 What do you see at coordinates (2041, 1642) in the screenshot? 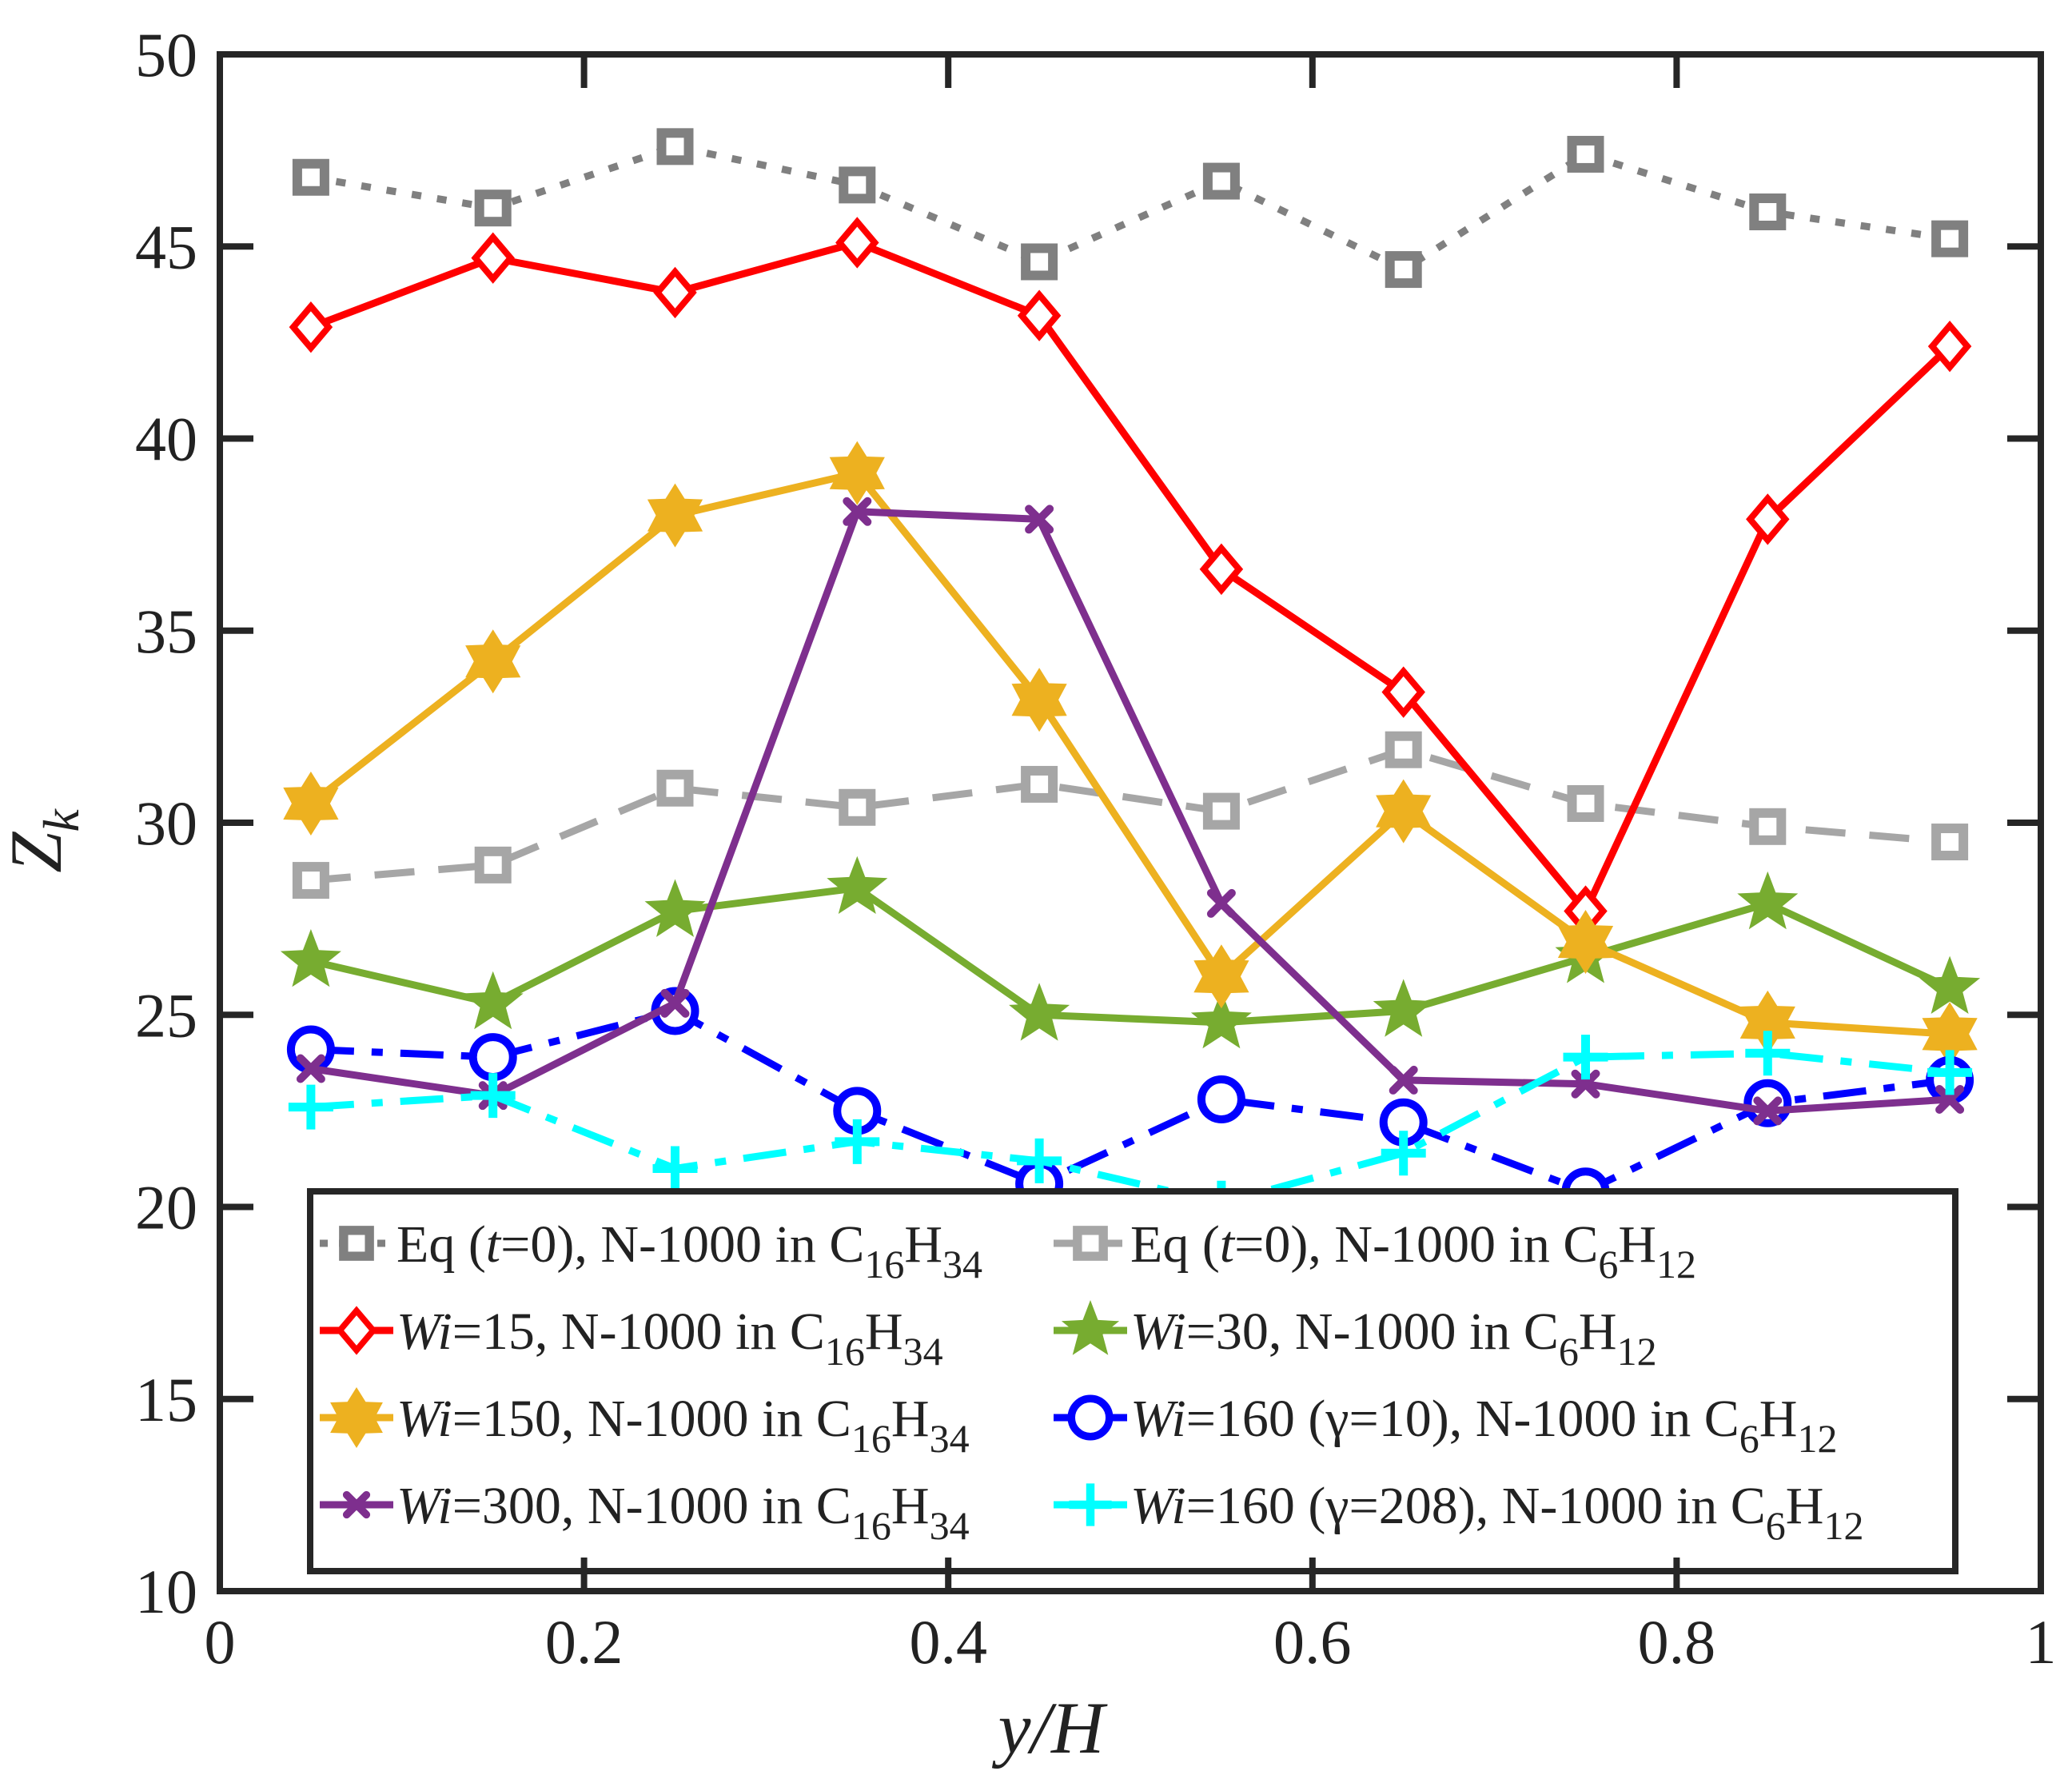
I see `x-tick-label: 1` at bounding box center [2041, 1642].